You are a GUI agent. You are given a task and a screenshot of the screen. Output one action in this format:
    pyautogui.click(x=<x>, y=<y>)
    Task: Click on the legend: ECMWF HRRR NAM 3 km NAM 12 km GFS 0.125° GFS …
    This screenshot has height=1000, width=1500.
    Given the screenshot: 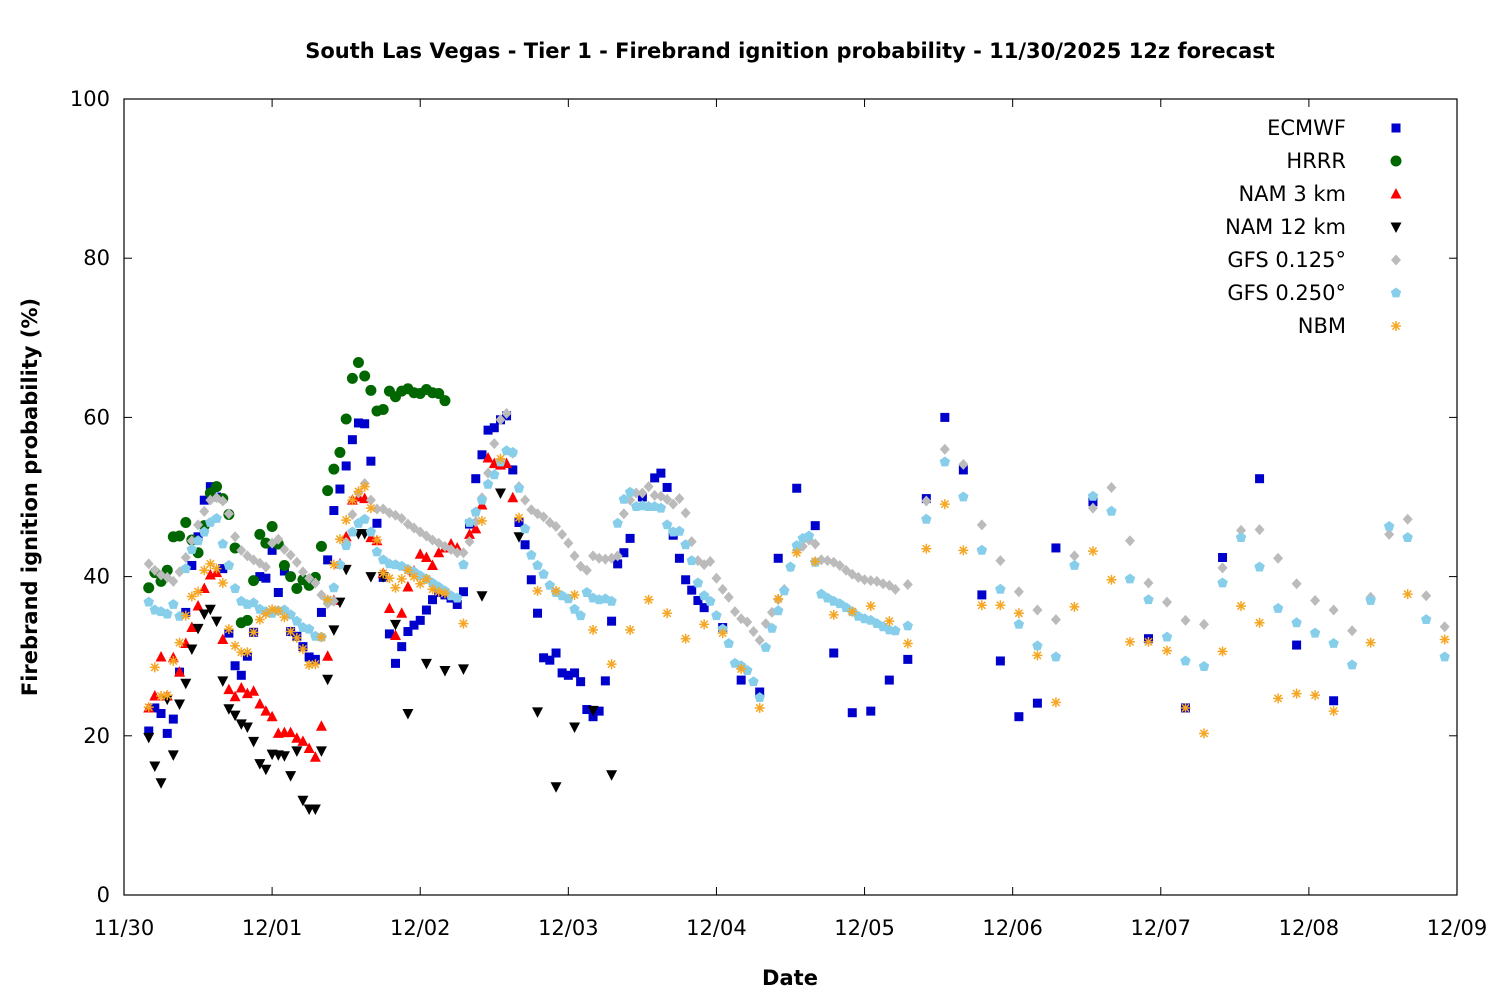 What is the action you would take?
    pyautogui.click(x=1313, y=227)
    